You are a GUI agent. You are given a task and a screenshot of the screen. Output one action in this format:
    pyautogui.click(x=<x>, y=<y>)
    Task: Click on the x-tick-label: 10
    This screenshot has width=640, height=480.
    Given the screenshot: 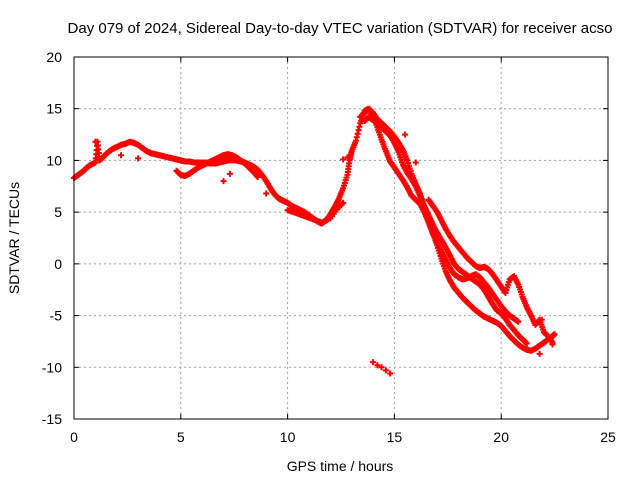 What is the action you would take?
    pyautogui.click(x=288, y=437)
    